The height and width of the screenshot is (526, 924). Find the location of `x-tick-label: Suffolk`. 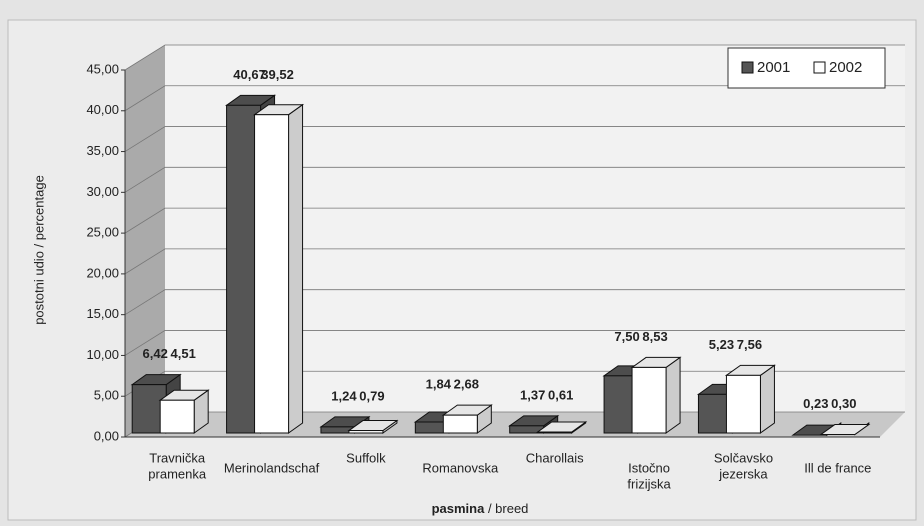

x-tick-label: Suffolk is located at coordinates (366, 457).